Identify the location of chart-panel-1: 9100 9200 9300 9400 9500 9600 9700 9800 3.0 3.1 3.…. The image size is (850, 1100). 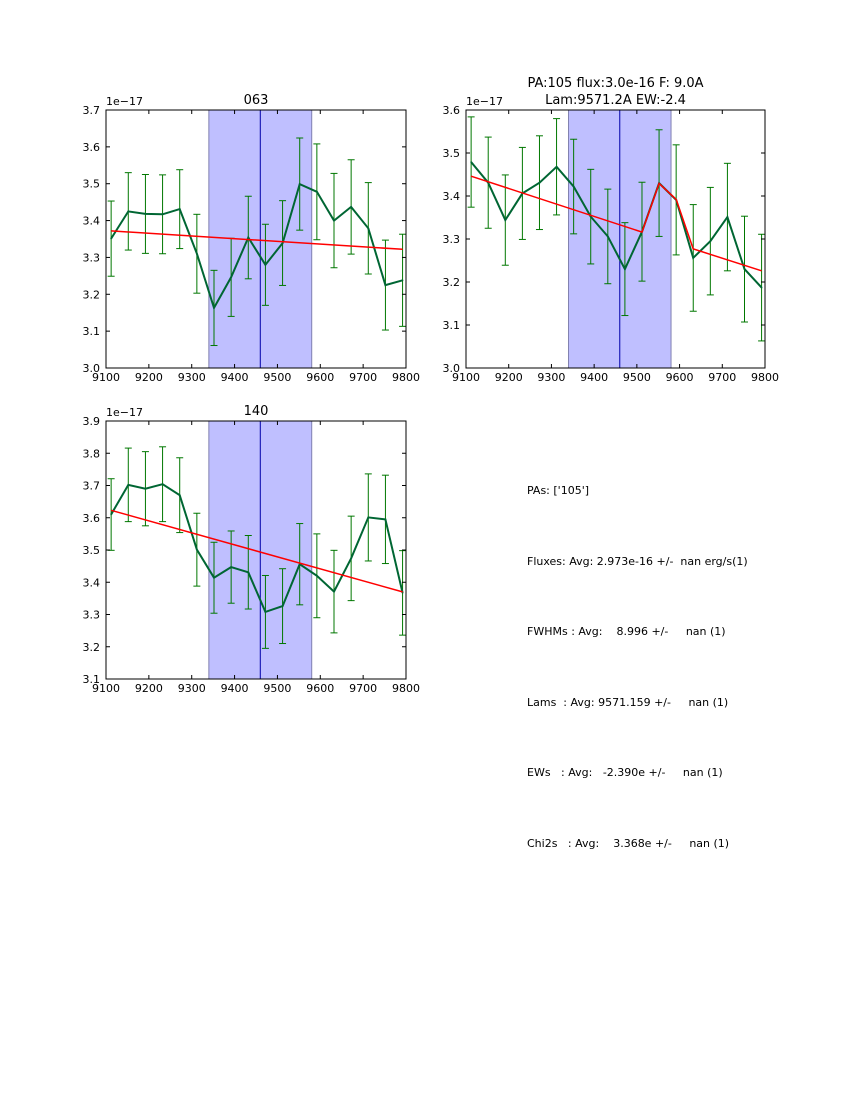
(611, 230).